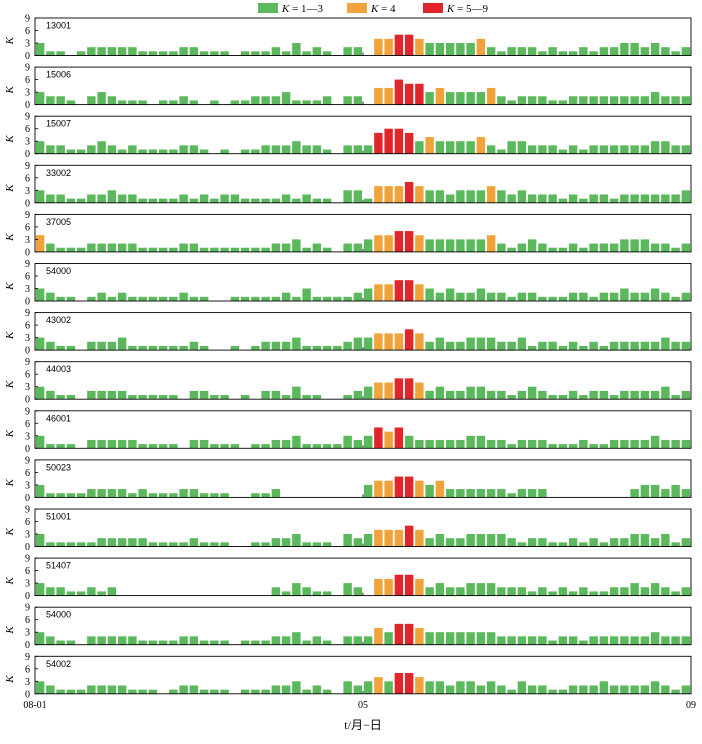 This screenshot has width=702, height=744. I want to click on legend-label: K = 5—9, so click(467, 9).